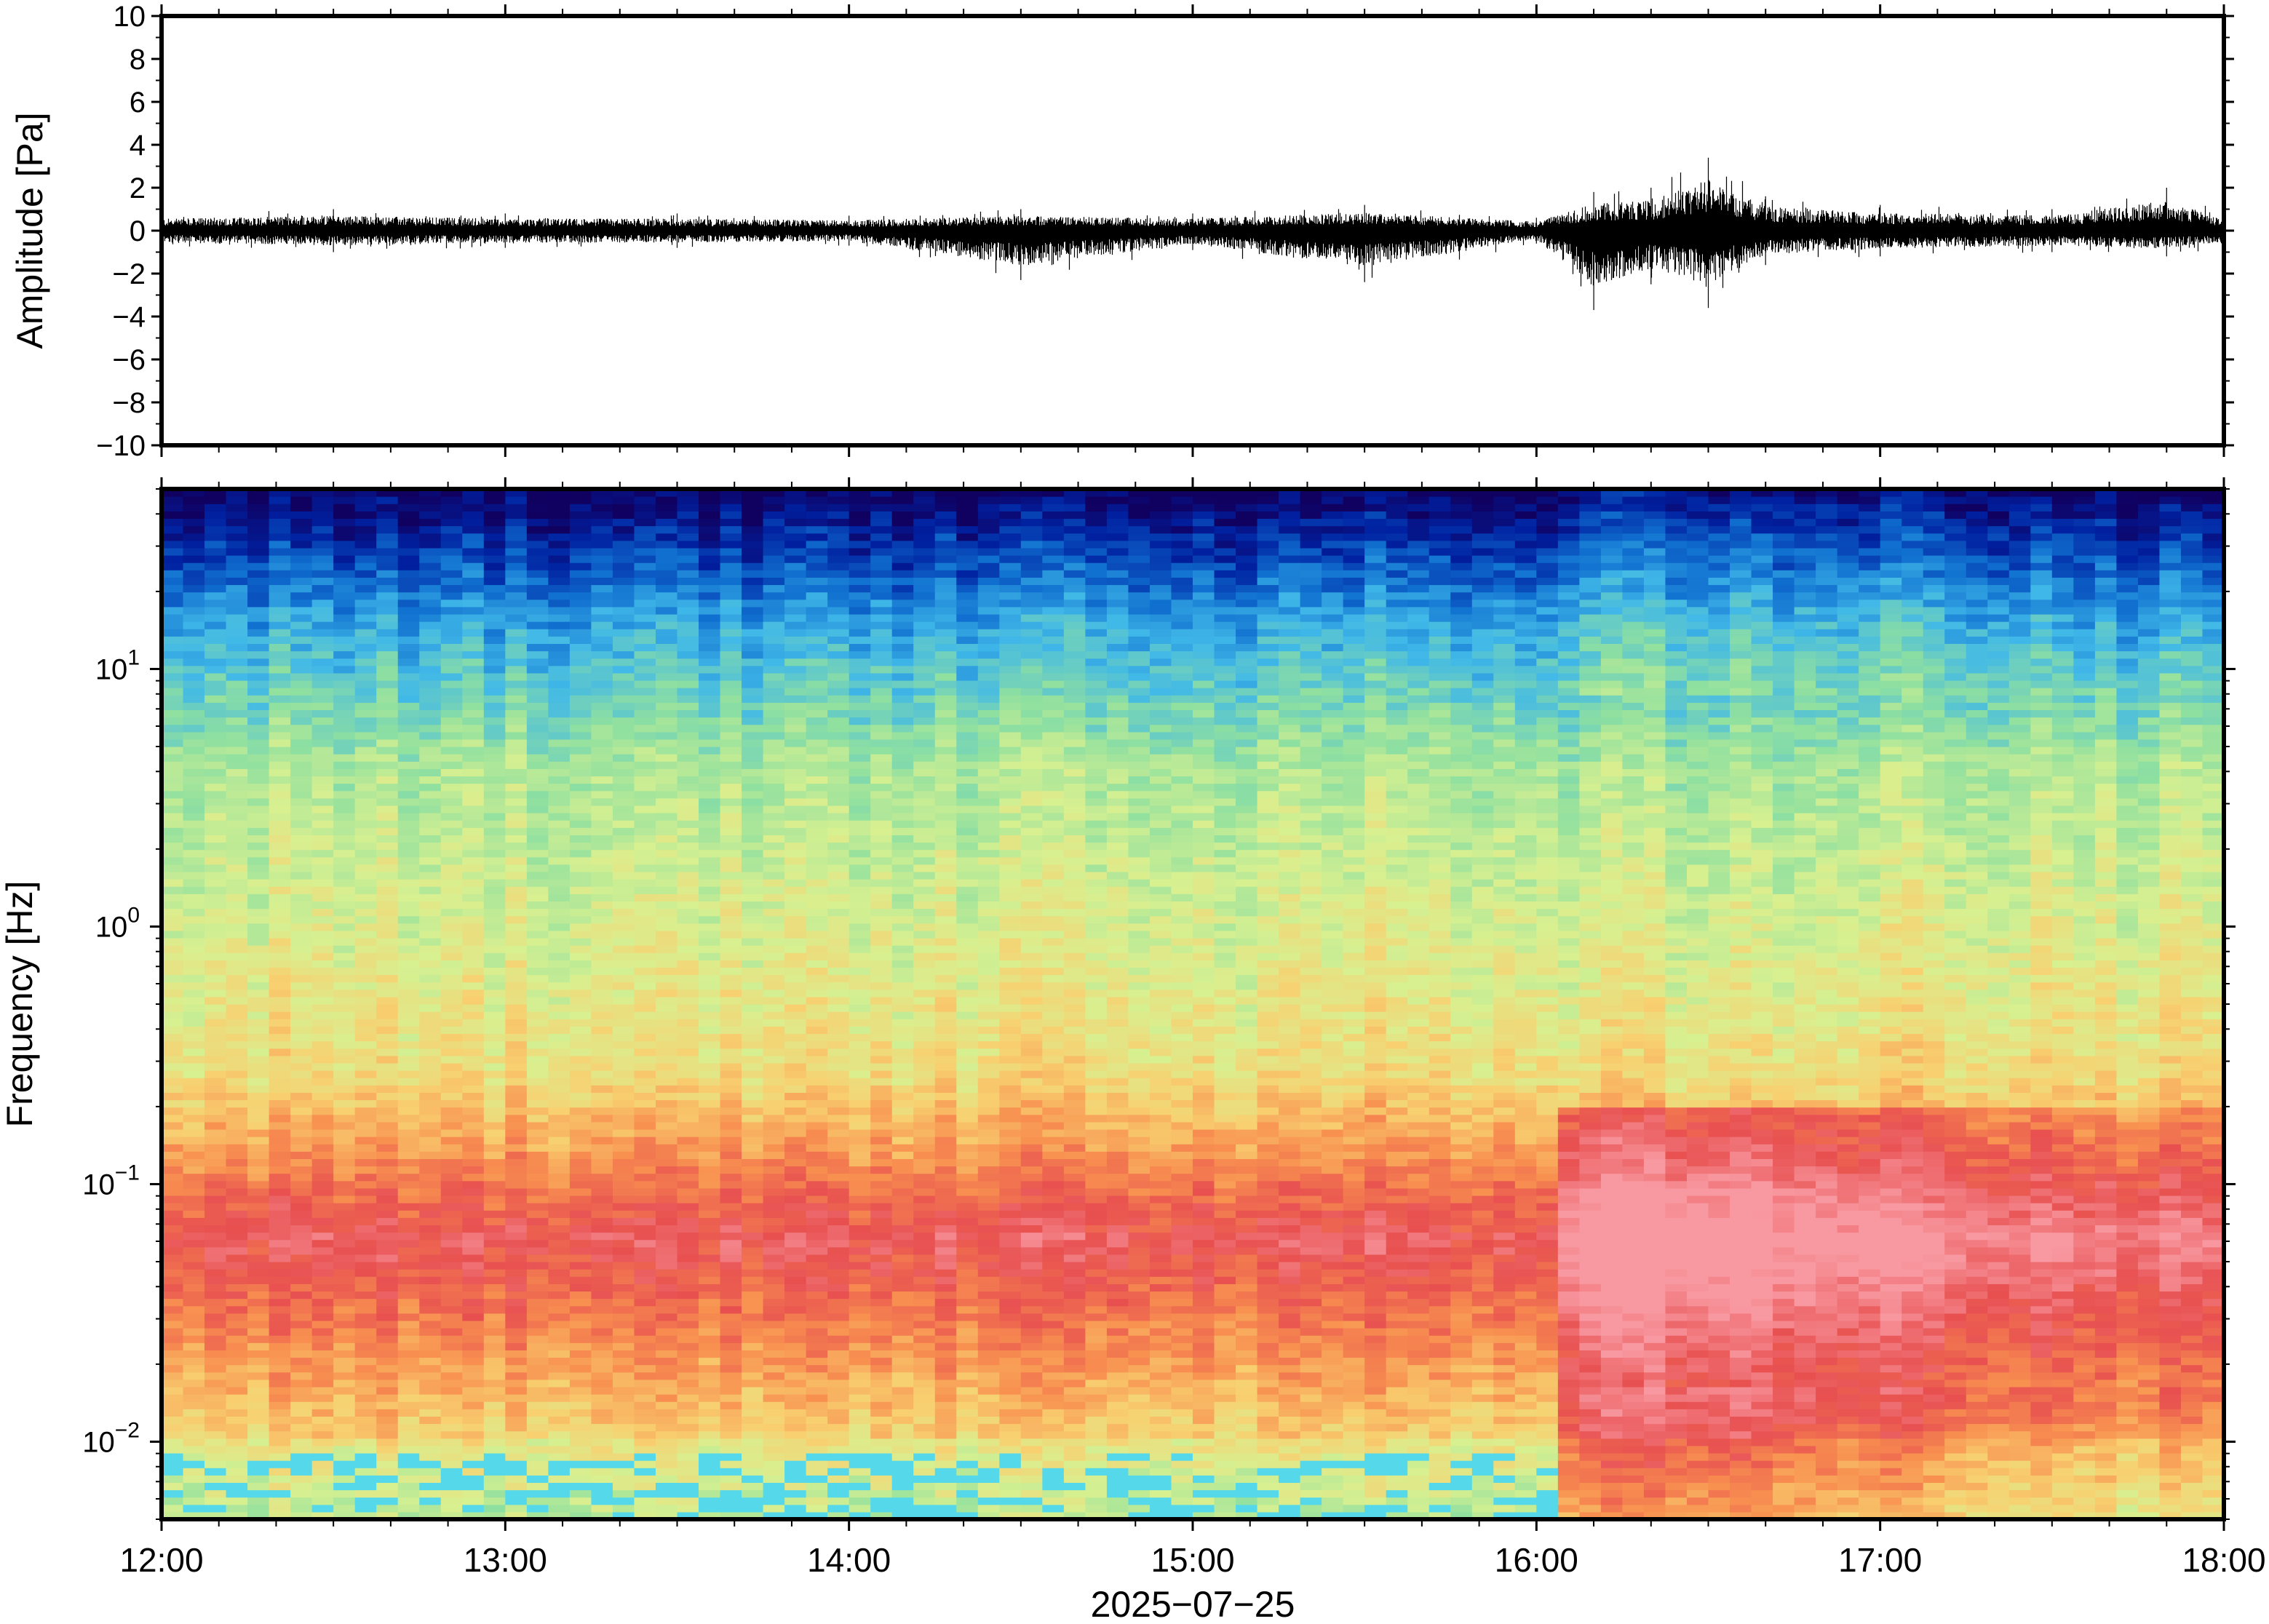 The width and height of the screenshot is (2269, 1624). What do you see at coordinates (129, 360) in the screenshot?
I see `waveform-ytick-label: −6` at bounding box center [129, 360].